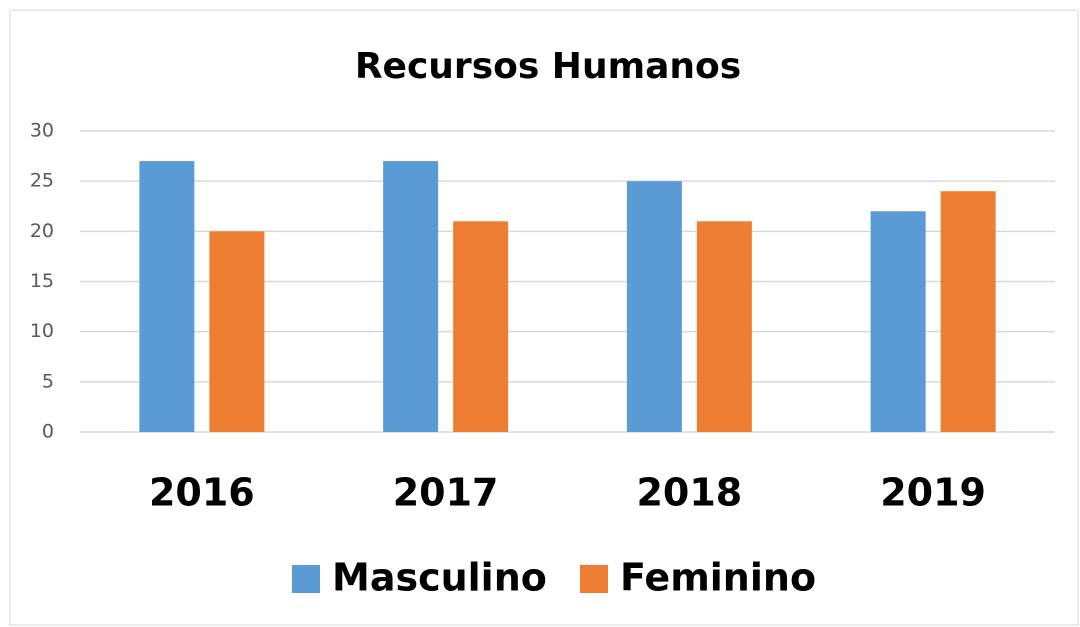 The image size is (1080, 627). Describe the element at coordinates (689, 493) in the screenshot. I see `x-tick-label: 2018` at that location.